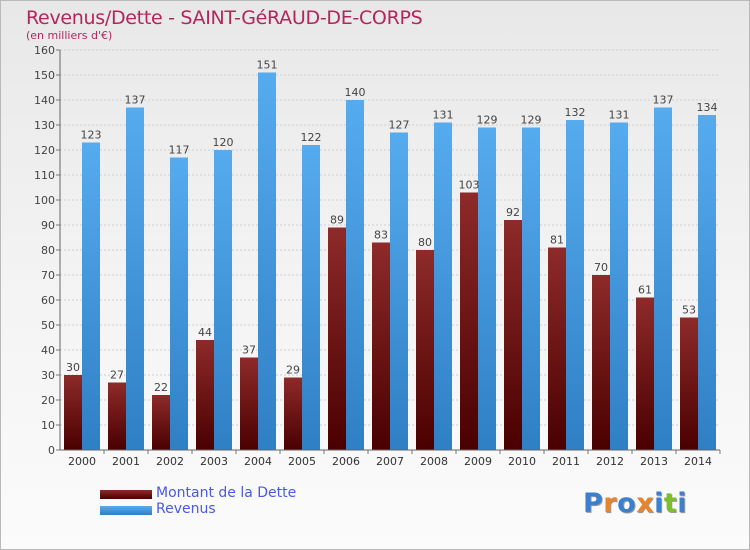 Image resolution: width=750 pixels, height=550 pixels. I want to click on x-tick-label: 2000, so click(82, 461).